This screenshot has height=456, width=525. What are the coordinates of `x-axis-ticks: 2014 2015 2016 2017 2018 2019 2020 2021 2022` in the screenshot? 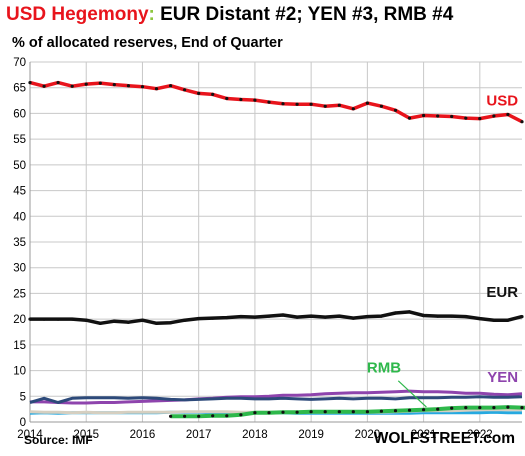 It's located at (254, 435).